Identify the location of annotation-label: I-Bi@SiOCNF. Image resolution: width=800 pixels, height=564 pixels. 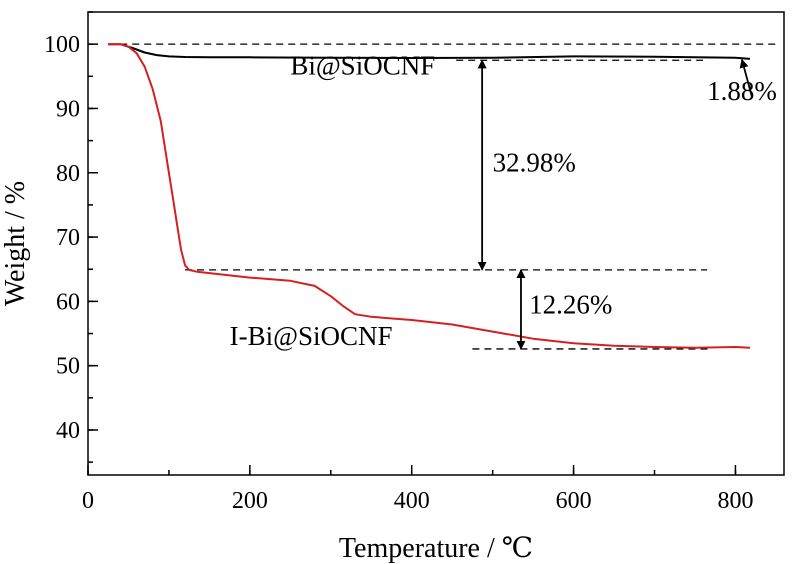
(311, 336).